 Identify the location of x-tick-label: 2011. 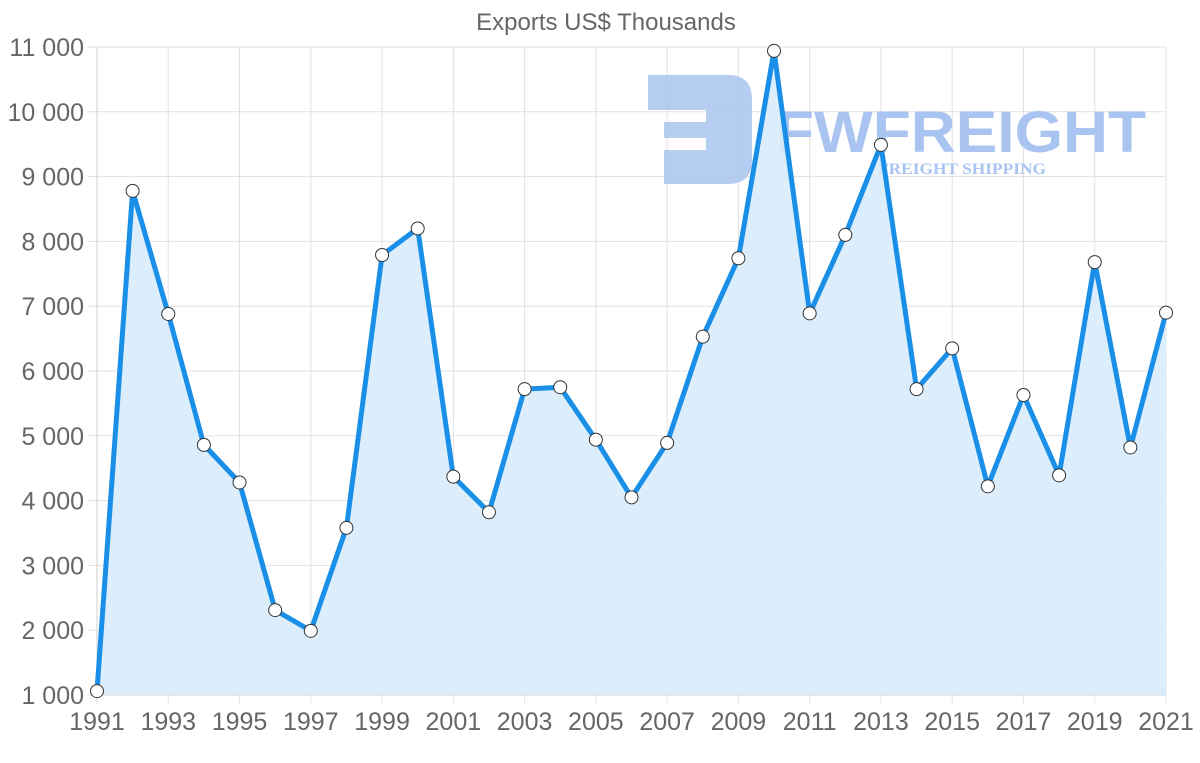
(810, 722).